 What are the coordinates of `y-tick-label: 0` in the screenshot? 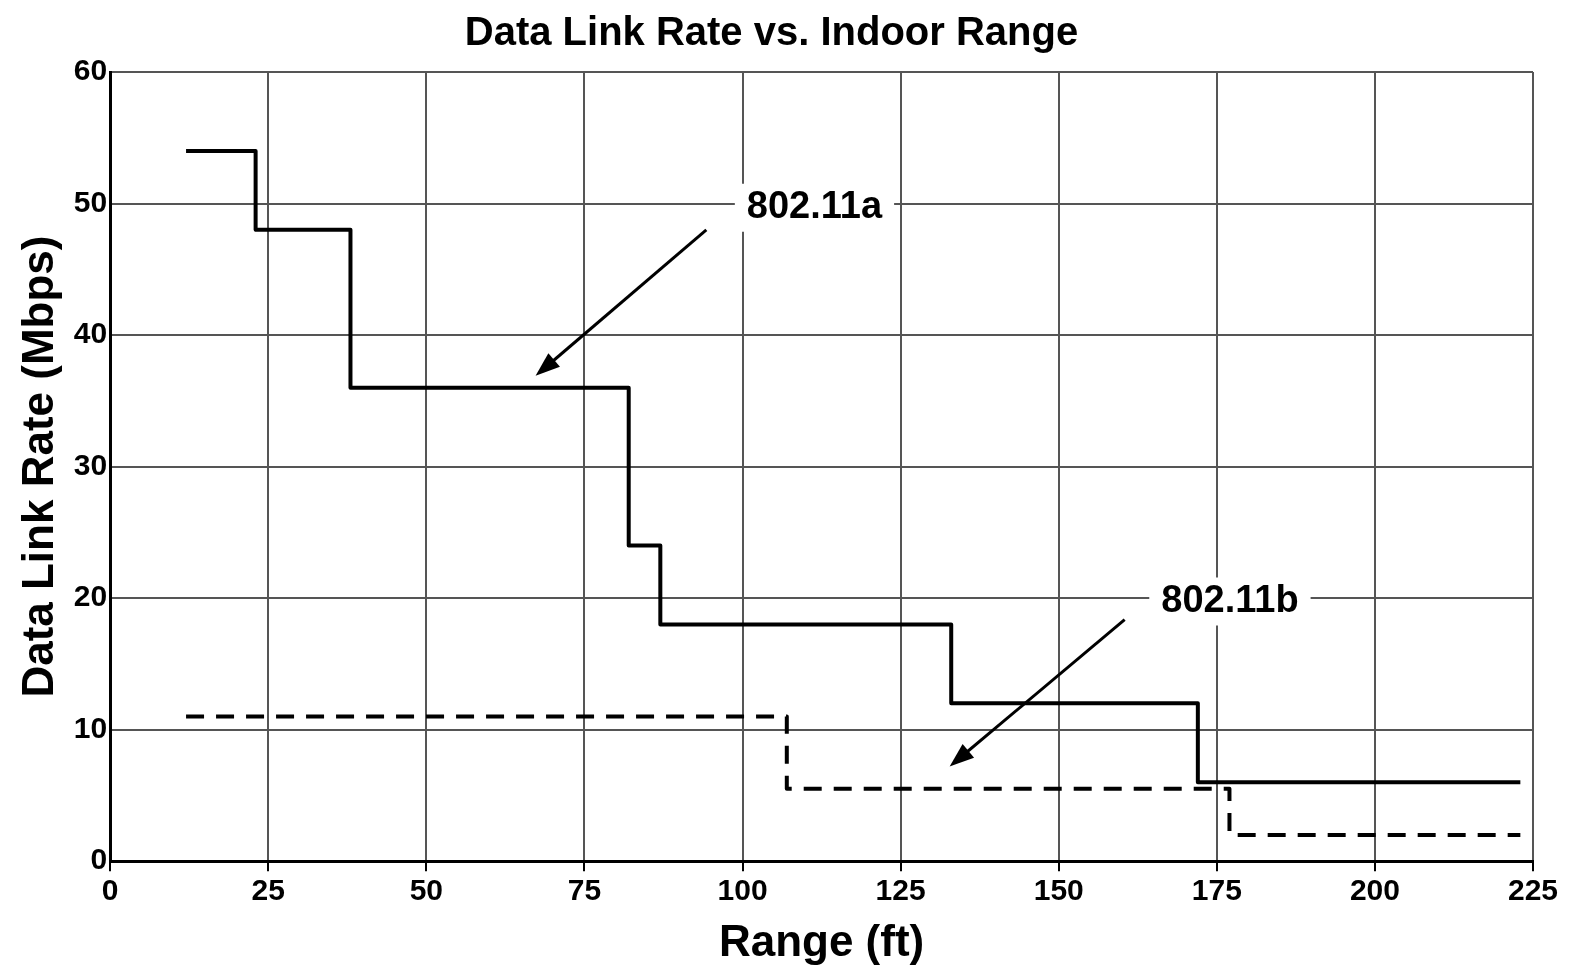 It's located at (99, 859).